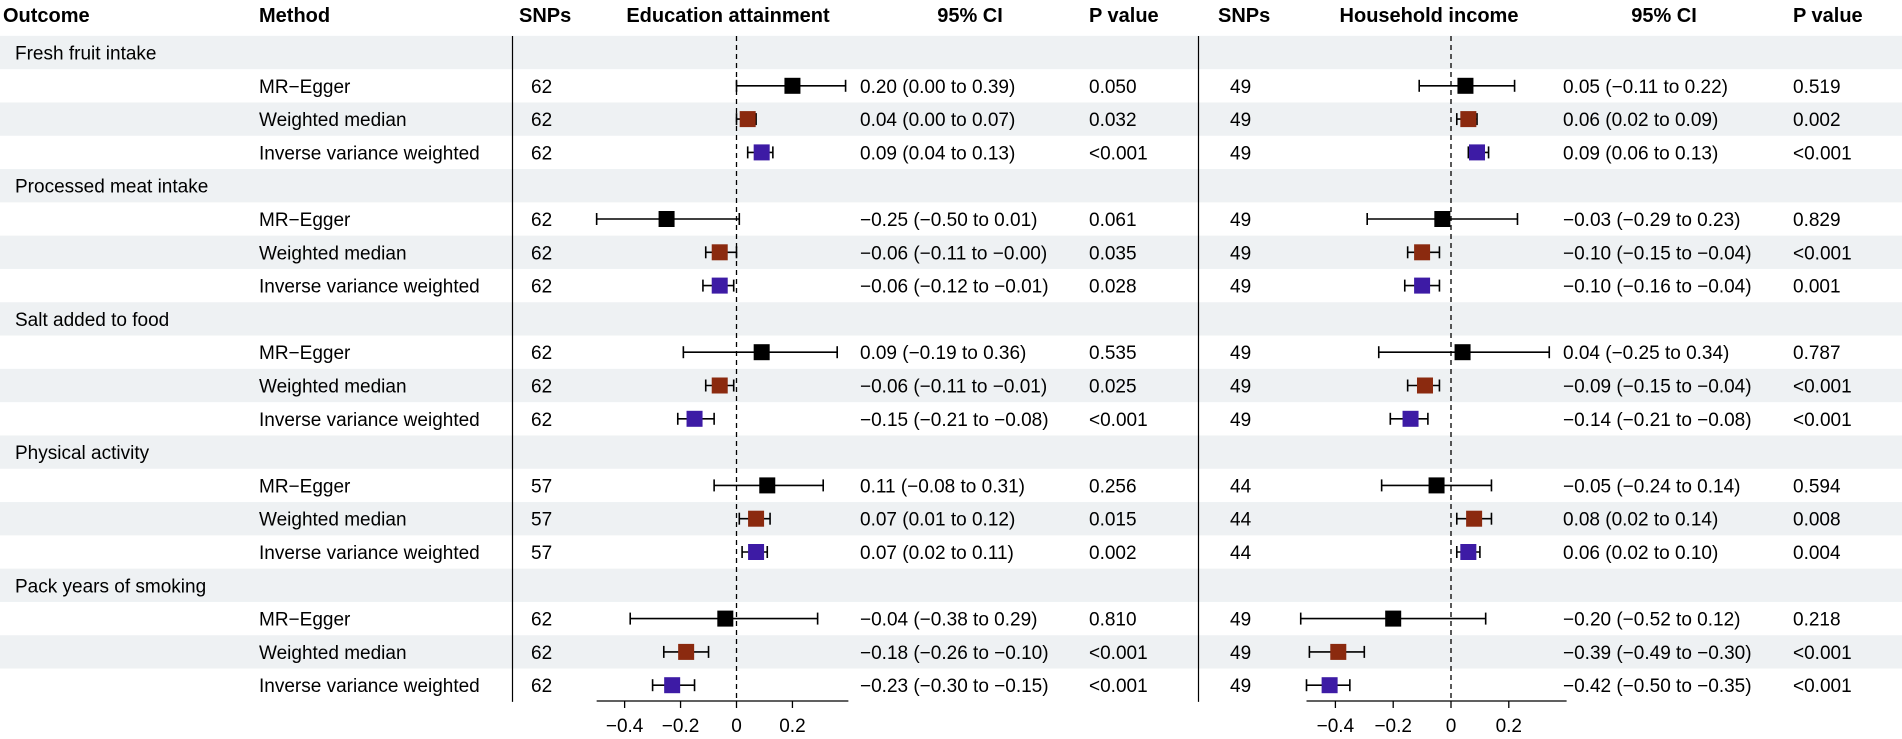 The image size is (1902, 739). What do you see at coordinates (92, 320) in the screenshot?
I see `outcome-label: Salt added to food` at bounding box center [92, 320].